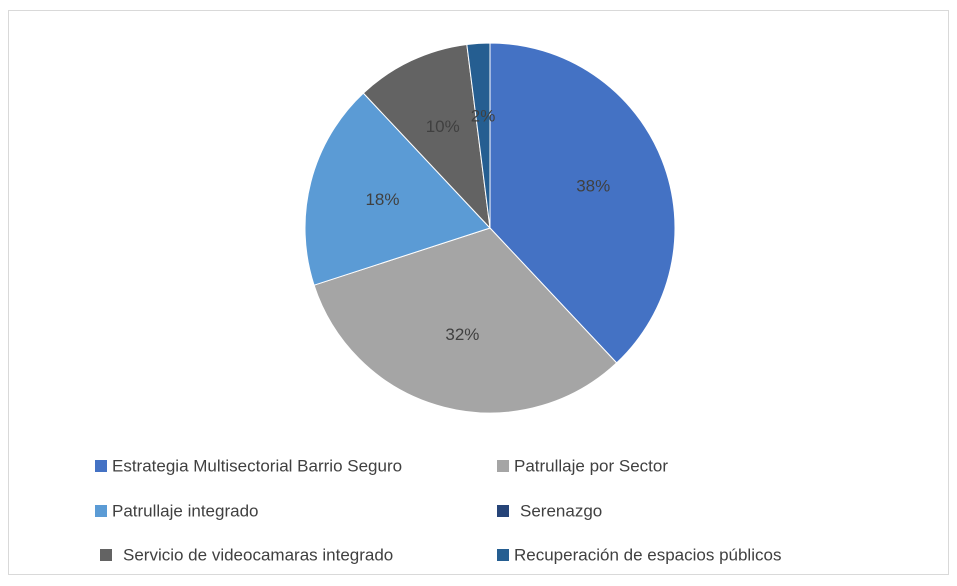 The width and height of the screenshot is (957, 586). Describe the element at coordinates (593, 186) in the screenshot. I see `data-label: 38%` at that location.